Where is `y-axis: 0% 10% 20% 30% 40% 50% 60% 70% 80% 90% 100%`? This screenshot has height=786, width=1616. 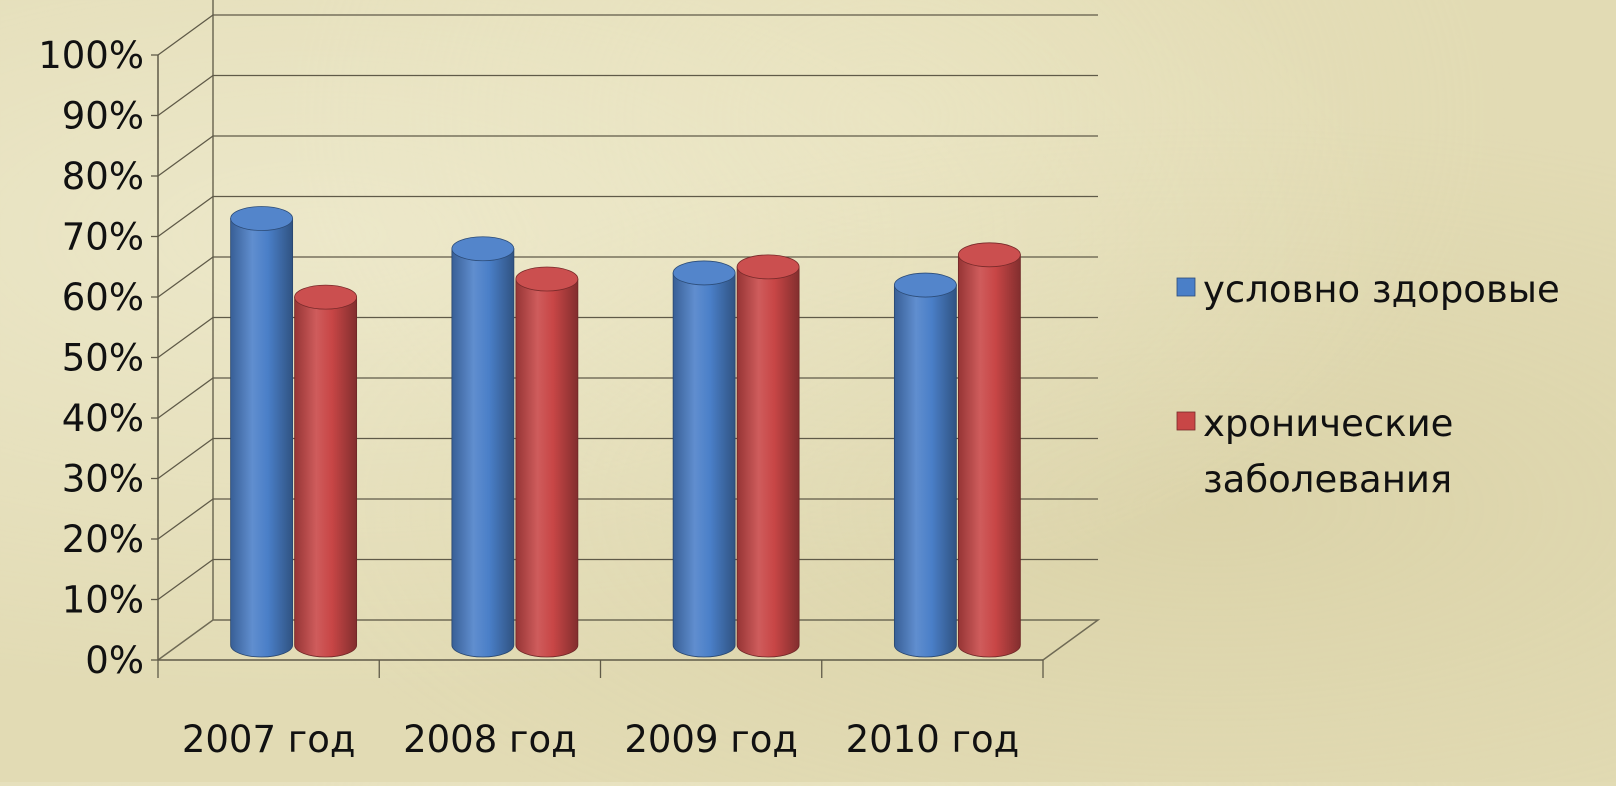
y-axis: 0% 10% 20% 30% 40% 50% 60% 70% 80% 90% 100% is located at coordinates (98, 358).